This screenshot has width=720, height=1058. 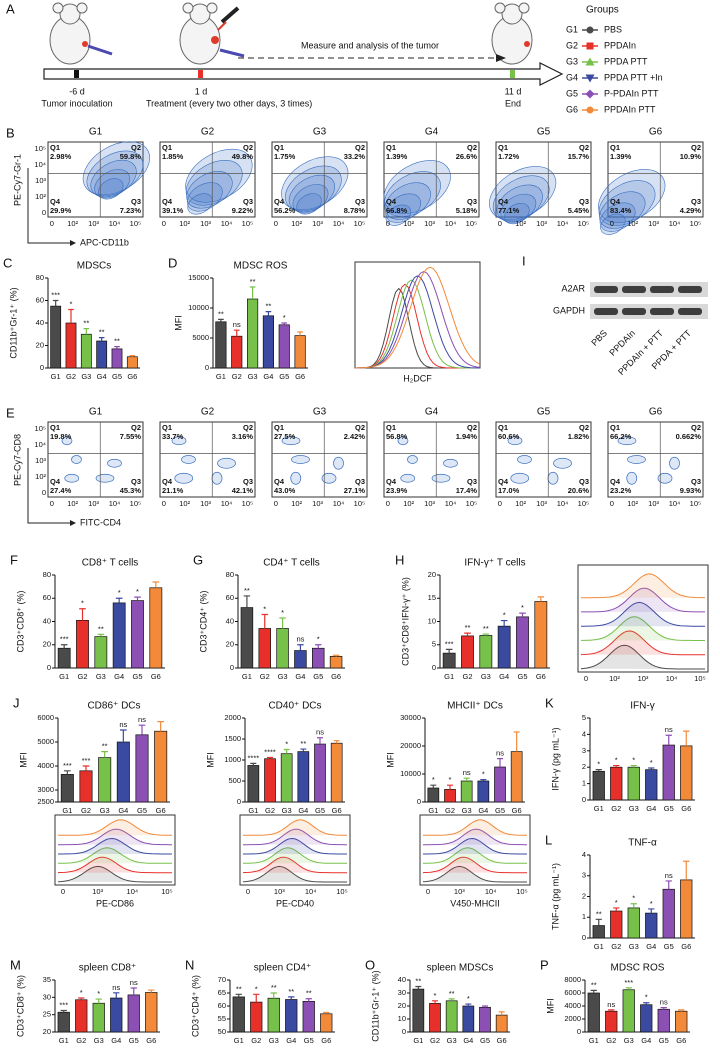 I want to click on x-axis-label: FITC-CD4, so click(x=100, y=522).